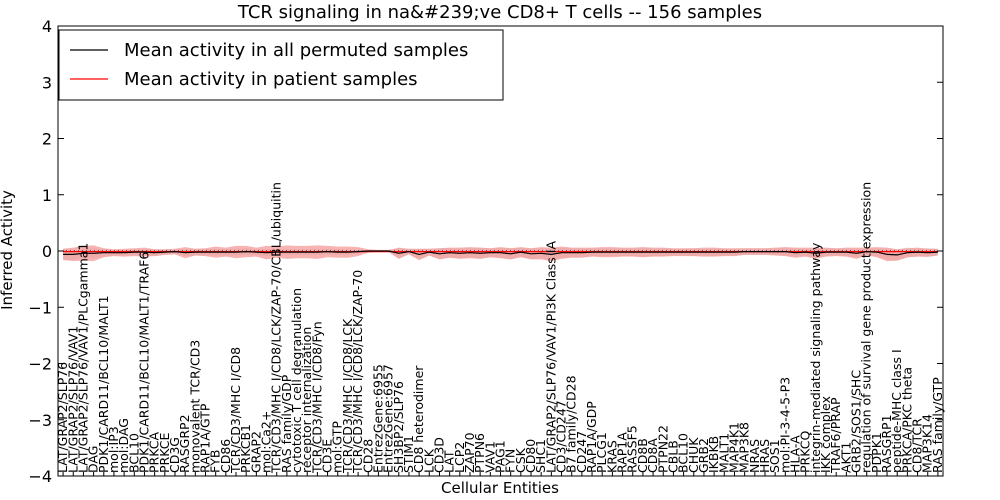  I want to click on x-tick-label: CD3/CD247, so click(561, 436).